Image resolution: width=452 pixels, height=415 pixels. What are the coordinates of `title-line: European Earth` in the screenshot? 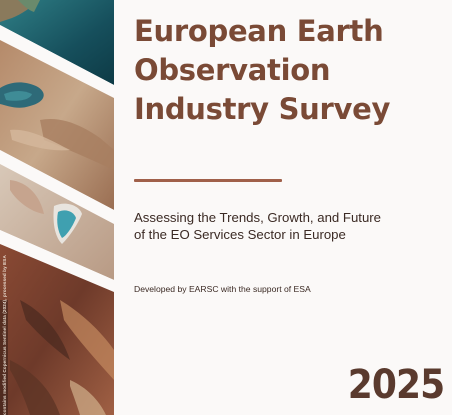 It's located at (259, 31).